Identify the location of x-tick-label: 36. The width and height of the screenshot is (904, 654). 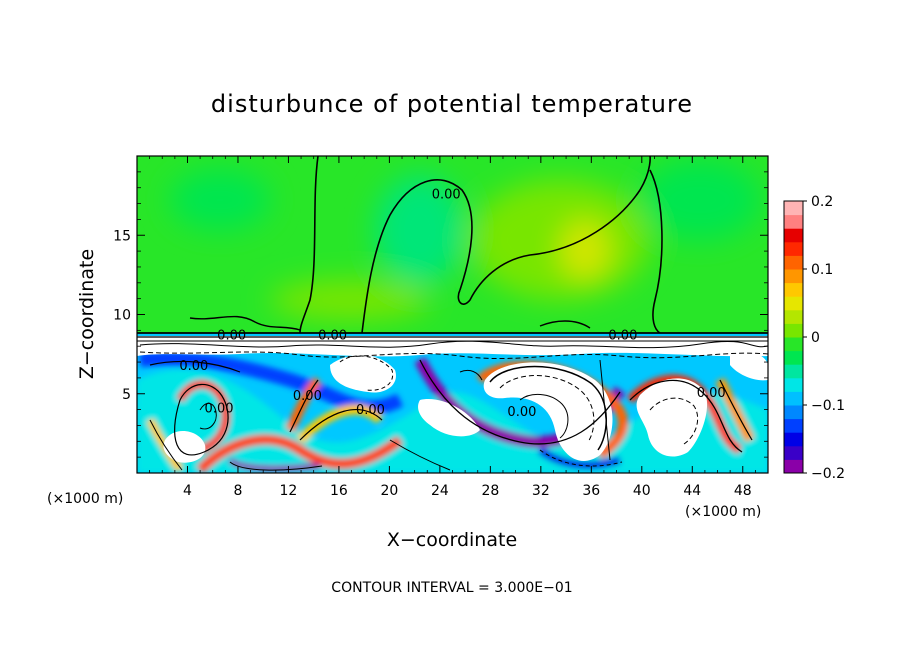
(591, 491).